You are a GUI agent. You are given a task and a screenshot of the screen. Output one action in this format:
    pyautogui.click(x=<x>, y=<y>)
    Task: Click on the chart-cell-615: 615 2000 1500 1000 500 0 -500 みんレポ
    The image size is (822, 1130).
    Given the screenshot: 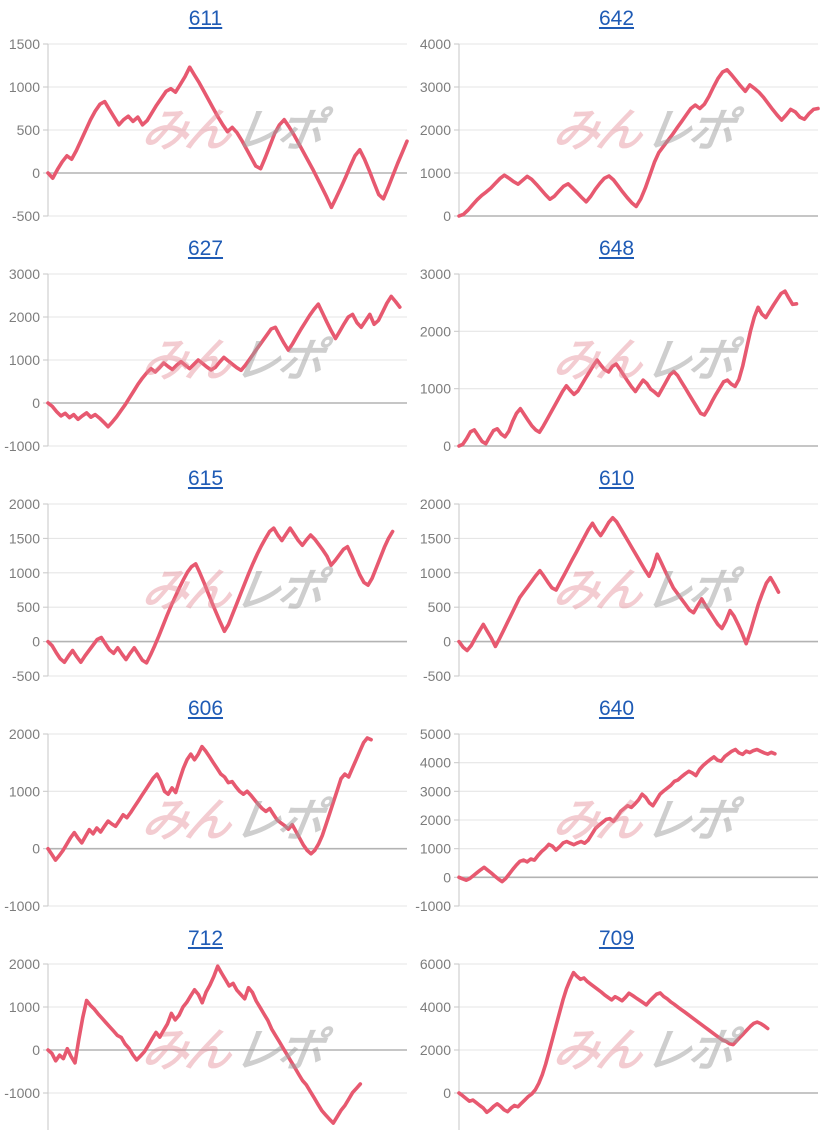 What is the action you would take?
    pyautogui.click(x=205, y=575)
    